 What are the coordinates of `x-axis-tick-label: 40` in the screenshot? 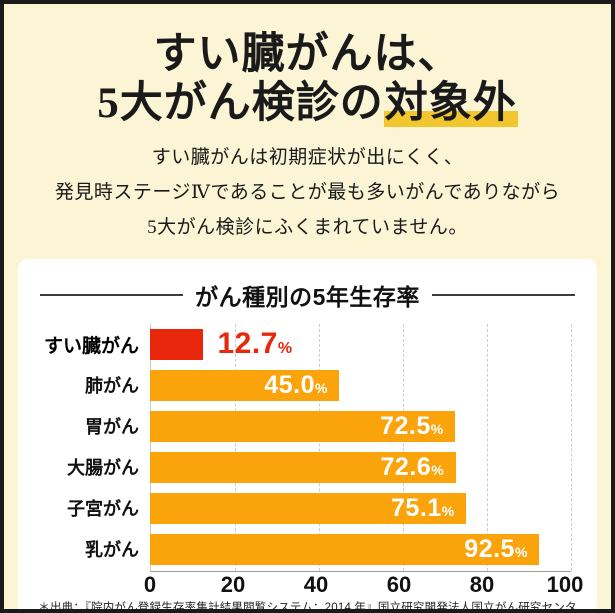 It's located at (316, 584).